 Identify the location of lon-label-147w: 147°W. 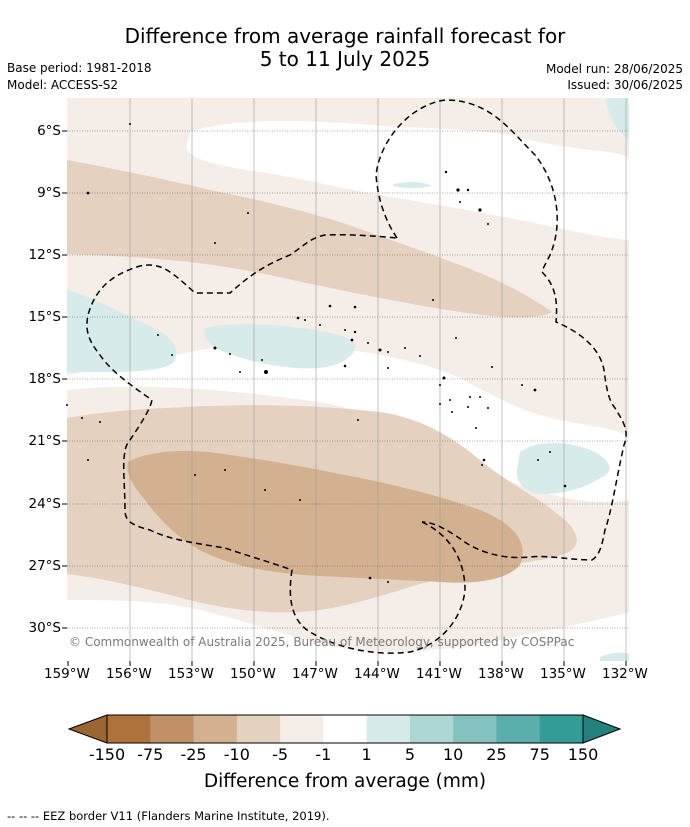
(315, 674).